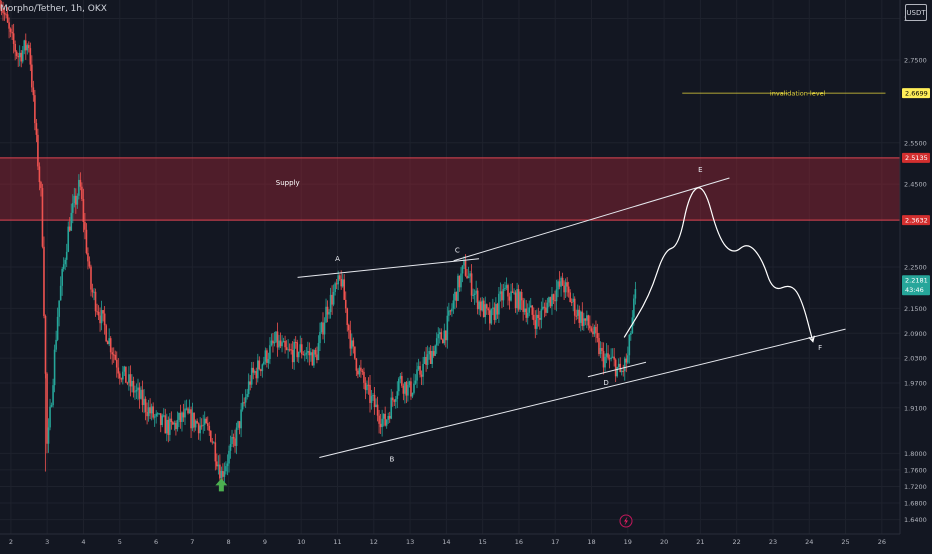  Describe the element at coordinates (120, 542) in the screenshot. I see `time-tick-label: 5` at that location.